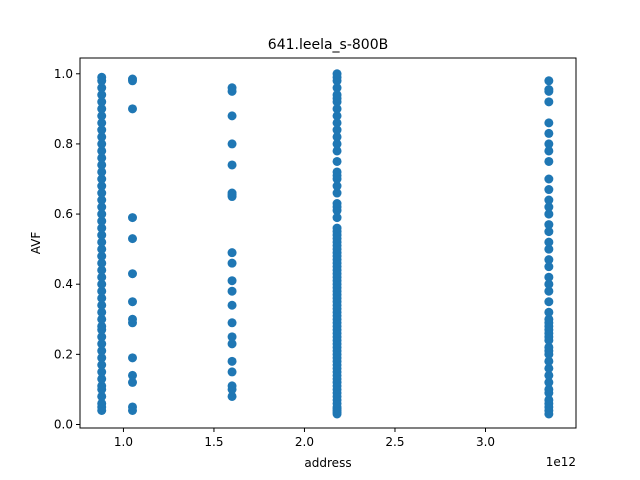 Image resolution: width=640 pixels, height=480 pixels. I want to click on y-tick-label: 1.0, so click(63, 74).